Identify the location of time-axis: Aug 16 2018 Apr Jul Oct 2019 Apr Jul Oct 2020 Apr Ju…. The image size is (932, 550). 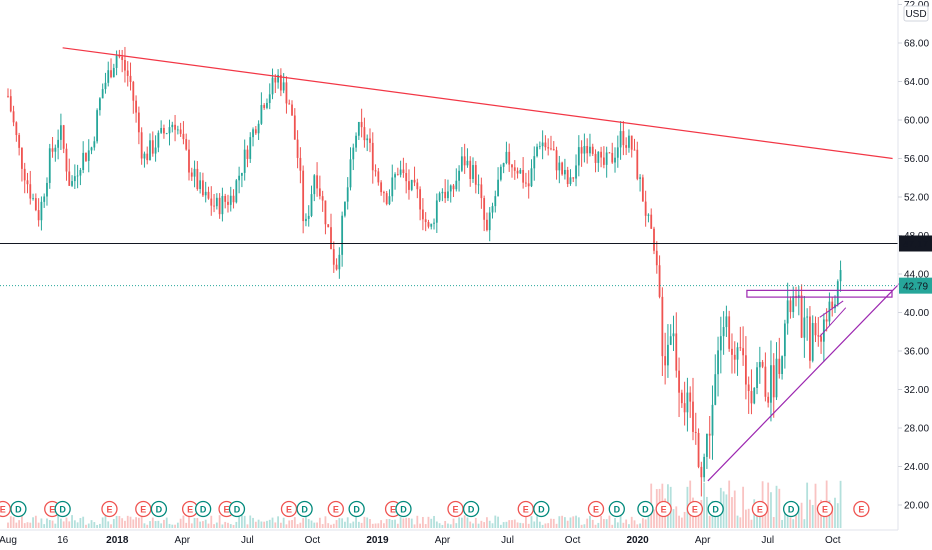
(420, 540).